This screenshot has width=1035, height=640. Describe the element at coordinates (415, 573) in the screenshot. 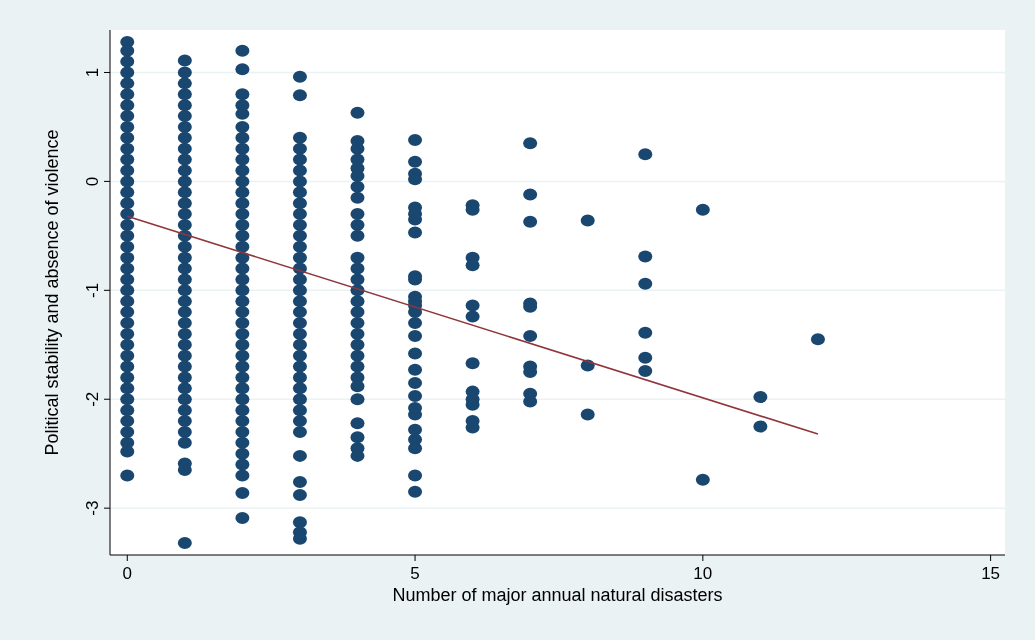

I see `x-tick-label: 5` at that location.